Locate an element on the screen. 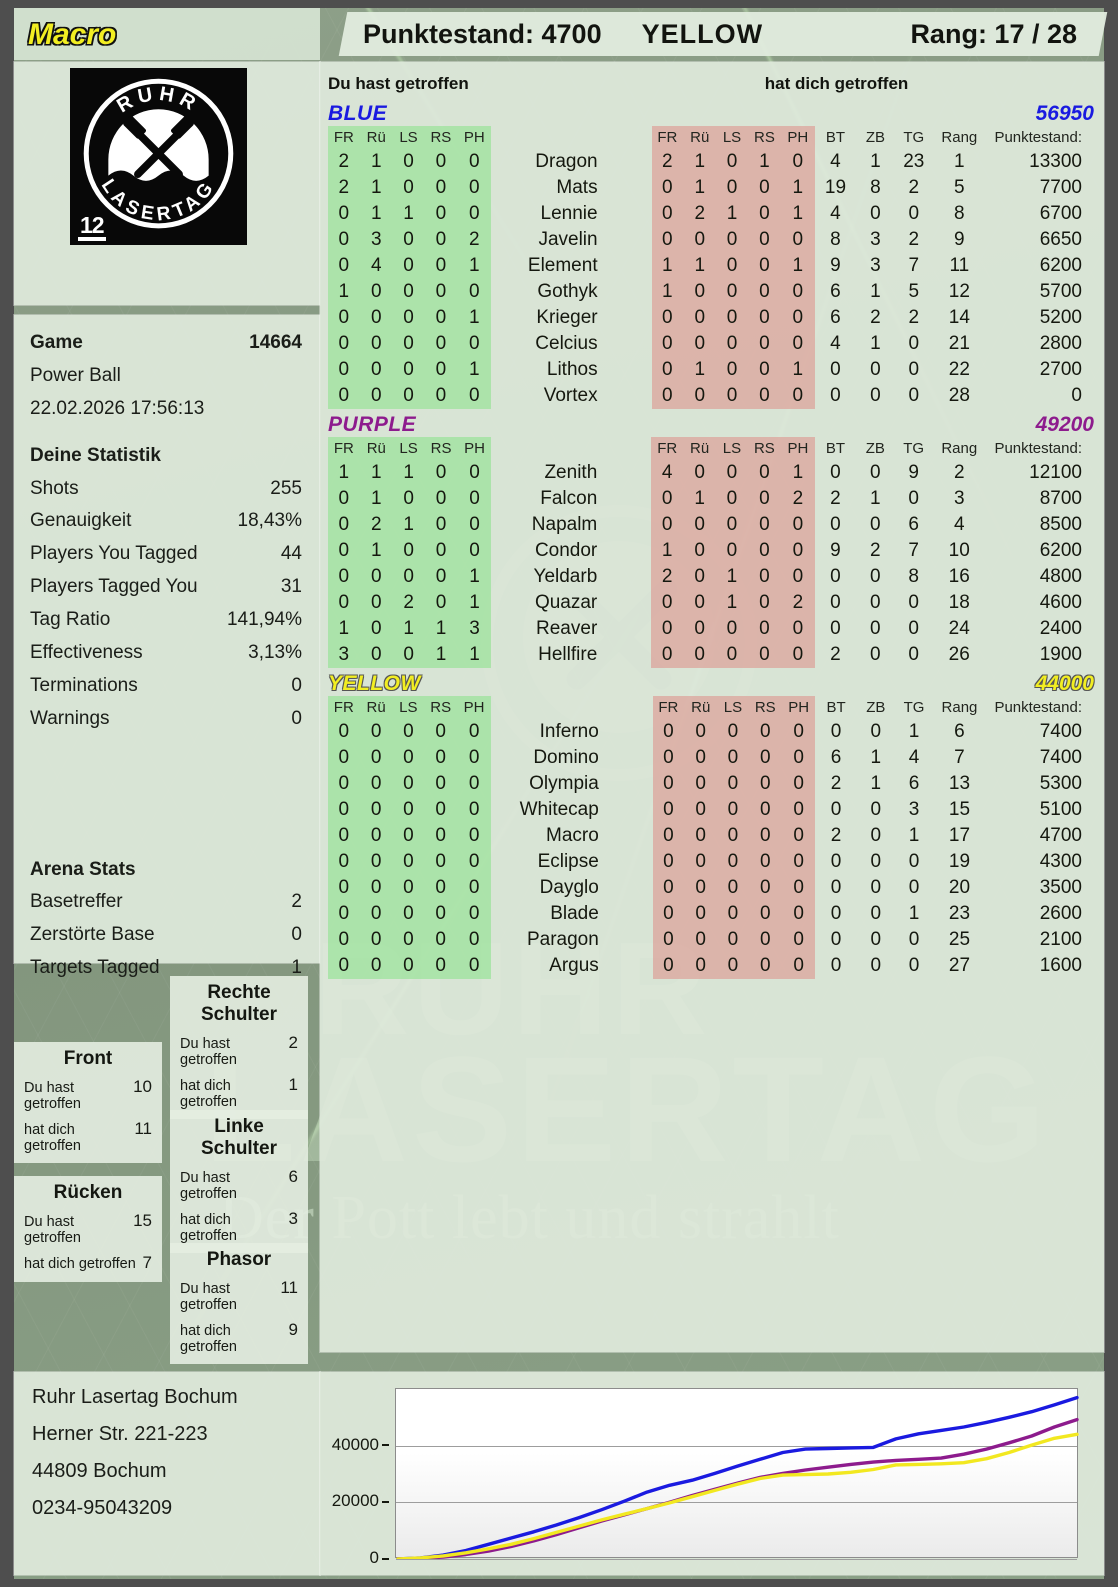 The height and width of the screenshot is (1587, 1118). team-title-row: YELLOW 44000 is located at coordinates (712, 683).